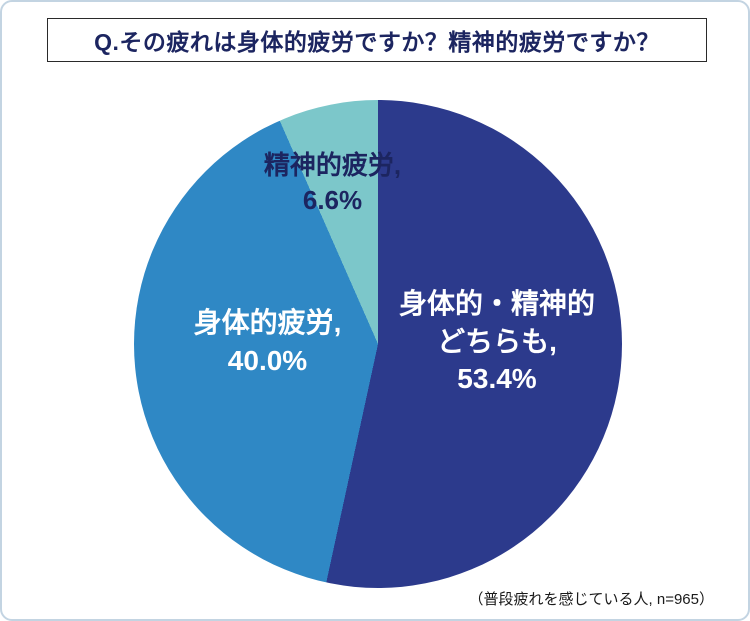  I want to click on chart-title: Q.その疲れは身体的疲労ですか？精神的疲労ですか？, so click(377, 42).